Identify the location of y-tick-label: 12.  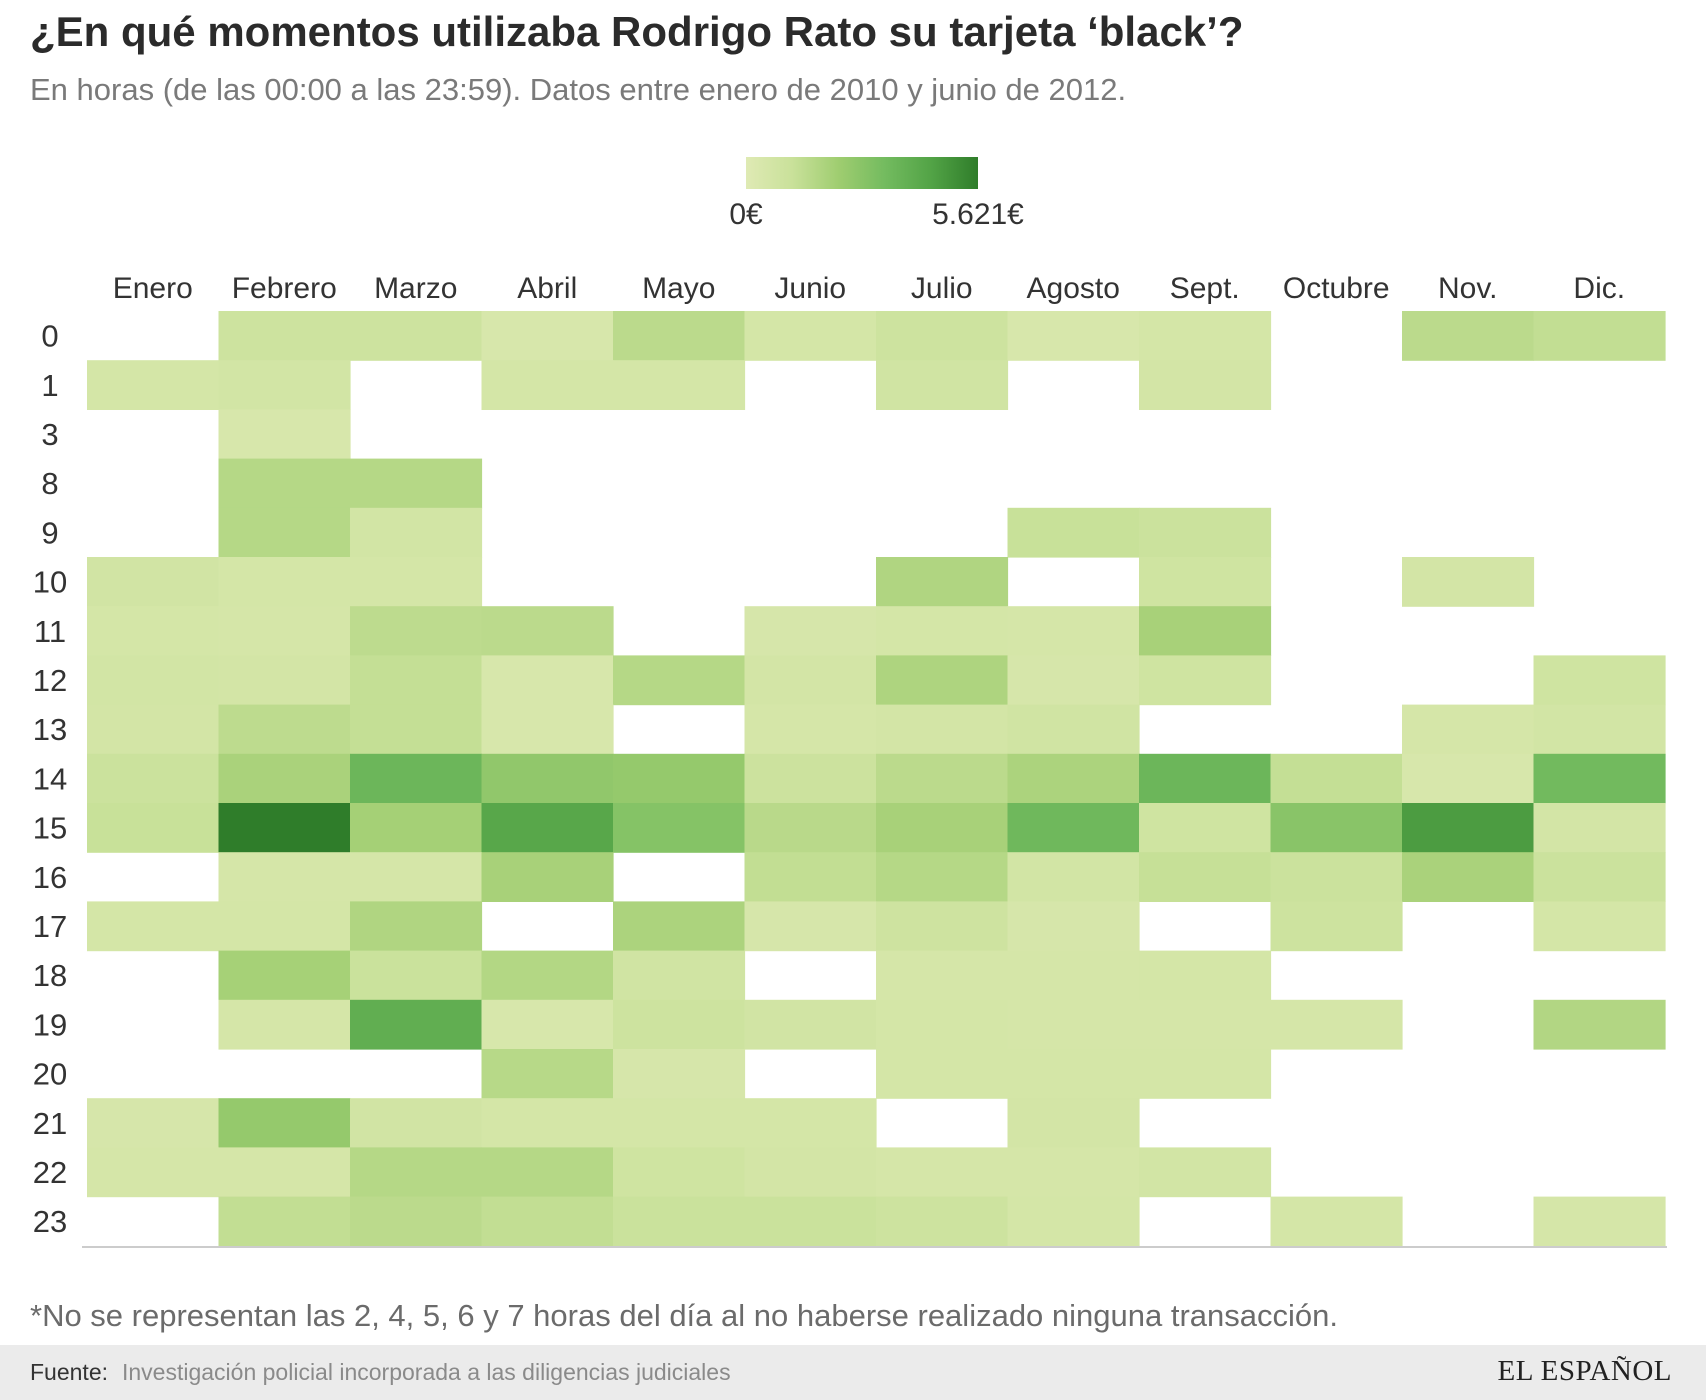
(50, 680).